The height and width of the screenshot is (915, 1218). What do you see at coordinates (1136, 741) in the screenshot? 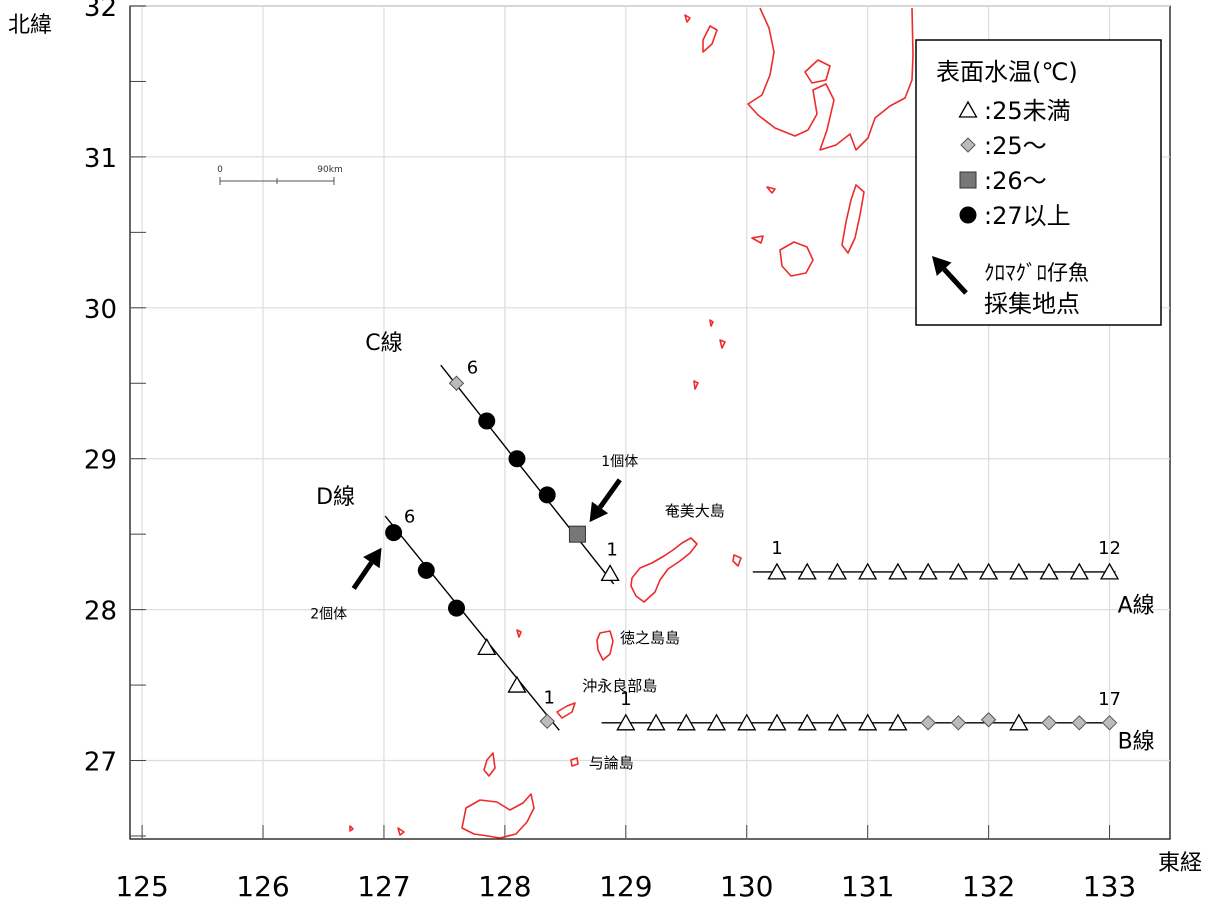
I see `line-name-label: B線` at bounding box center [1136, 741].